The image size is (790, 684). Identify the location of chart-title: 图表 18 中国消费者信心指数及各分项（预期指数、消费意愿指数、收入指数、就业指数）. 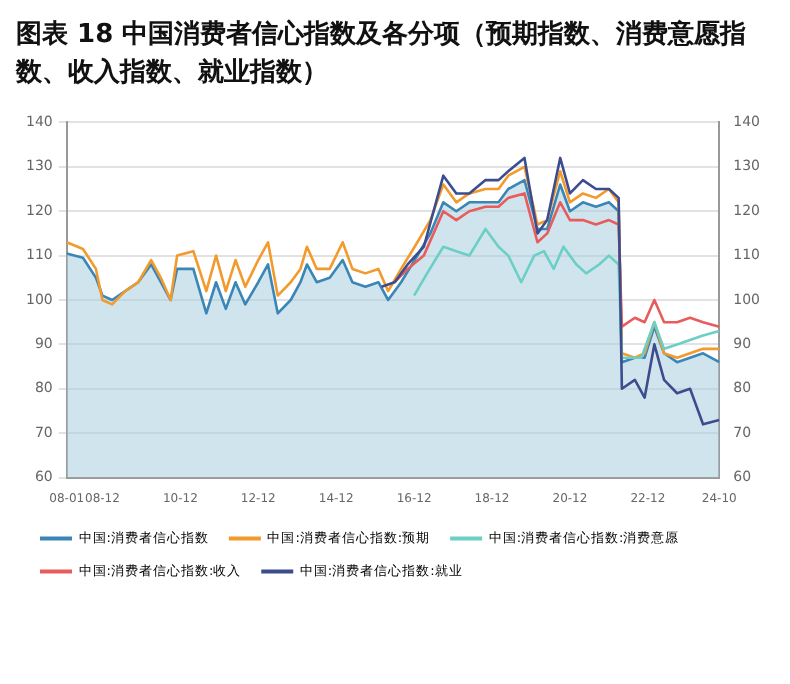
(382, 54).